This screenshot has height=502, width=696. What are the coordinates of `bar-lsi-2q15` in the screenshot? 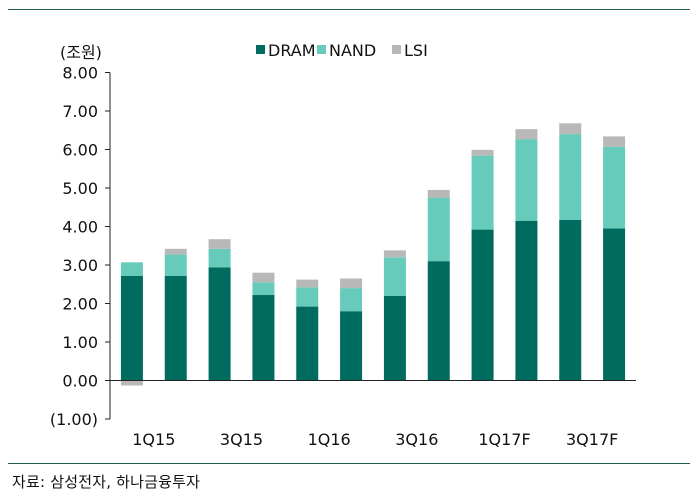 It's located at (175, 251).